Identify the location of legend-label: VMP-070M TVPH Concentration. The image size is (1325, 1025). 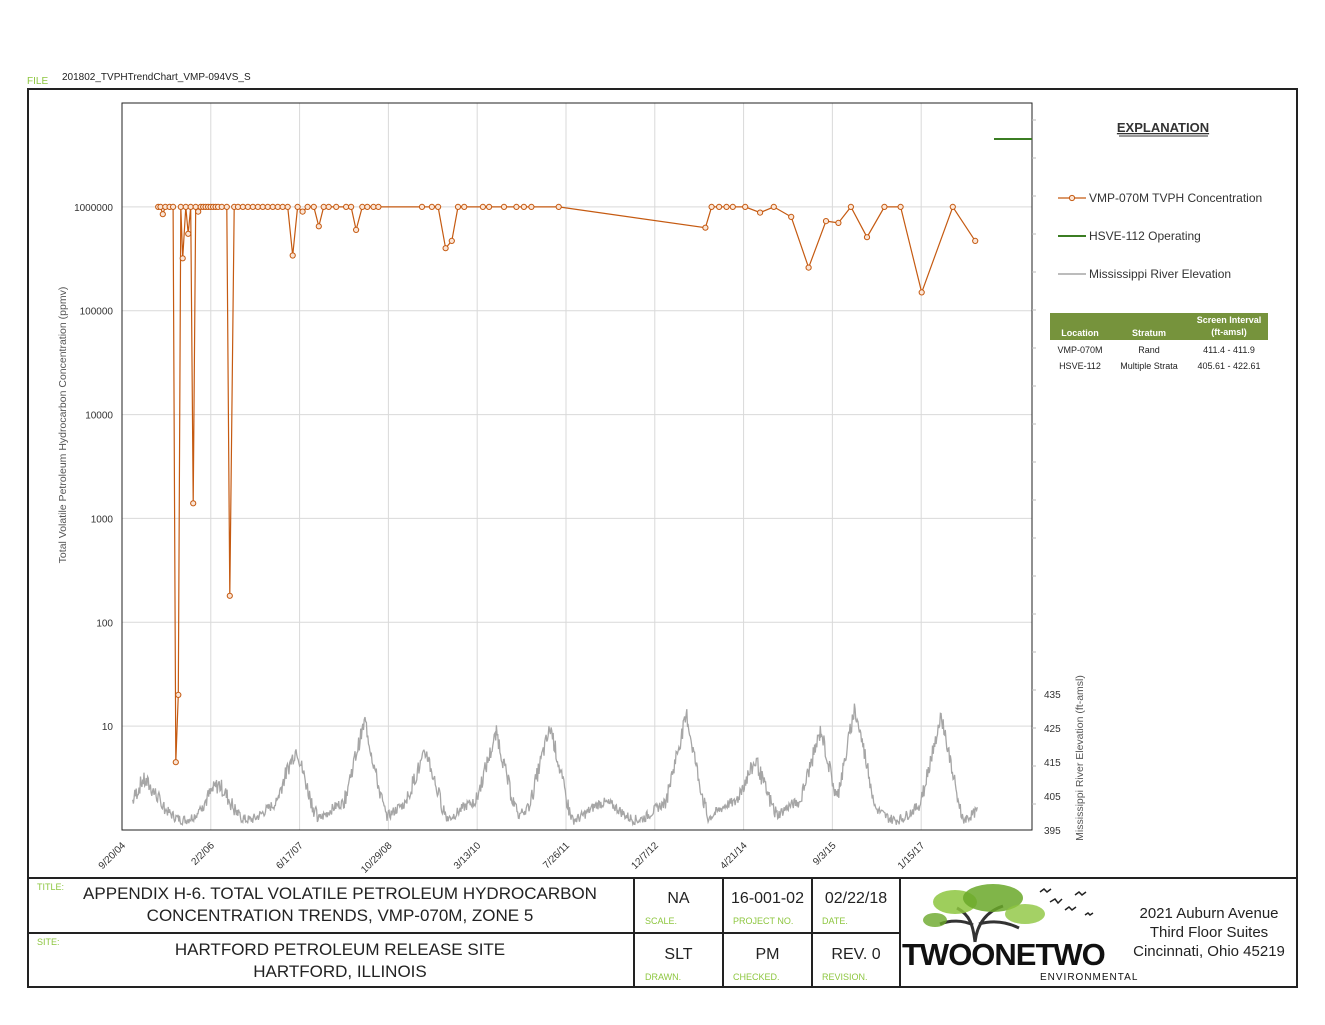
(1175, 198).